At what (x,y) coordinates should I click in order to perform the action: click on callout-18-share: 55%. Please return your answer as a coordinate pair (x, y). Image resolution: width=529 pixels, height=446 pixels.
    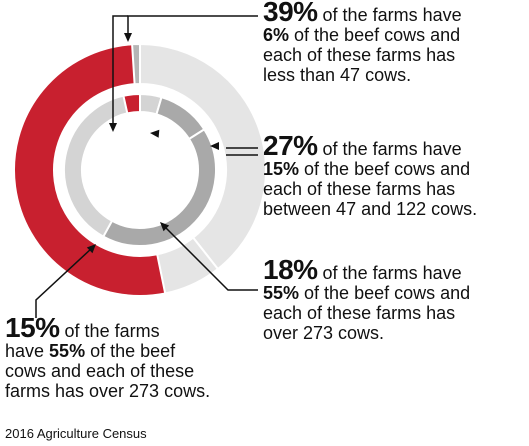
    Looking at the image, I should click on (281, 293).